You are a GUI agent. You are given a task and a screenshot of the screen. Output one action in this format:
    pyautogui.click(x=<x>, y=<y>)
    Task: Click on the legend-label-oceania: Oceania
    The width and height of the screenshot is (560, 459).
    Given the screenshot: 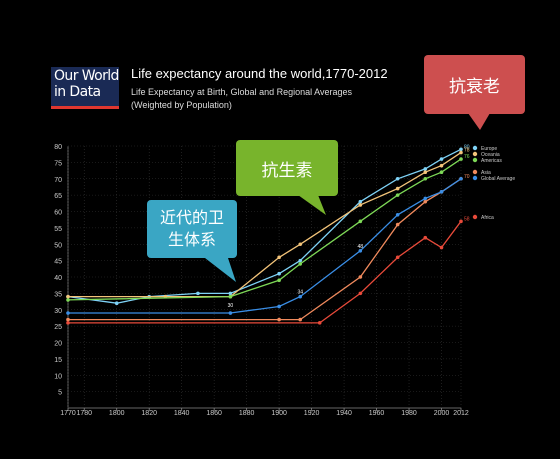 What is the action you would take?
    pyautogui.click(x=490, y=155)
    